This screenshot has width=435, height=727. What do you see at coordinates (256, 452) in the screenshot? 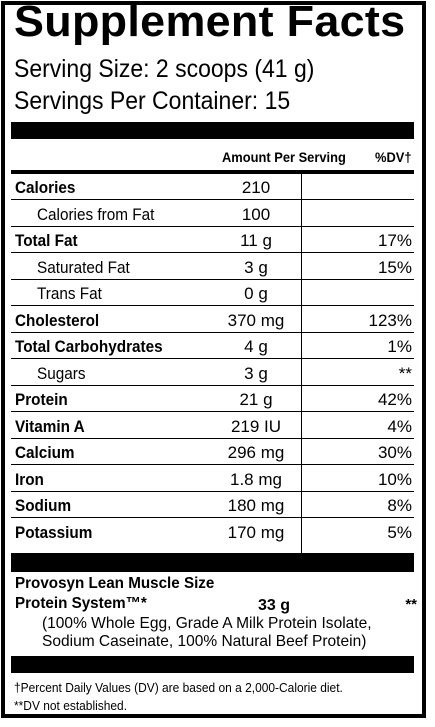
I see `nutrient-amount: 296 mg` at bounding box center [256, 452].